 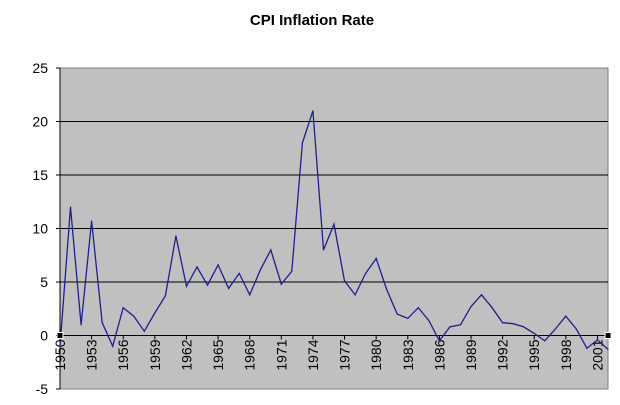 What do you see at coordinates (40, 175) in the screenshot?
I see `y-tick-label: 15` at bounding box center [40, 175].